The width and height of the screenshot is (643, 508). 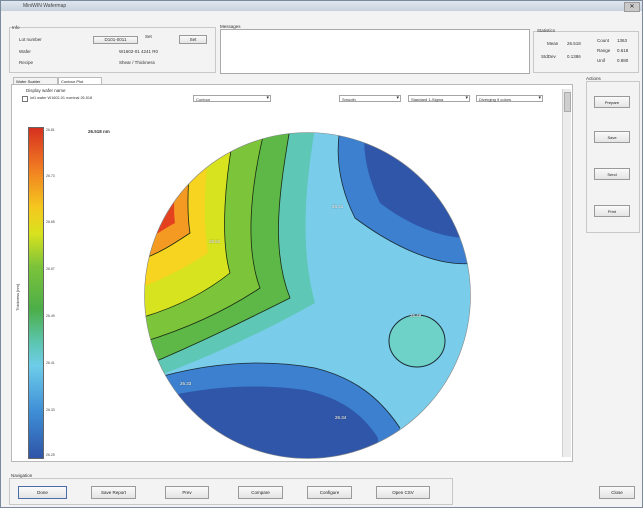 I want to click on set-label: Set, so click(x=148, y=36).